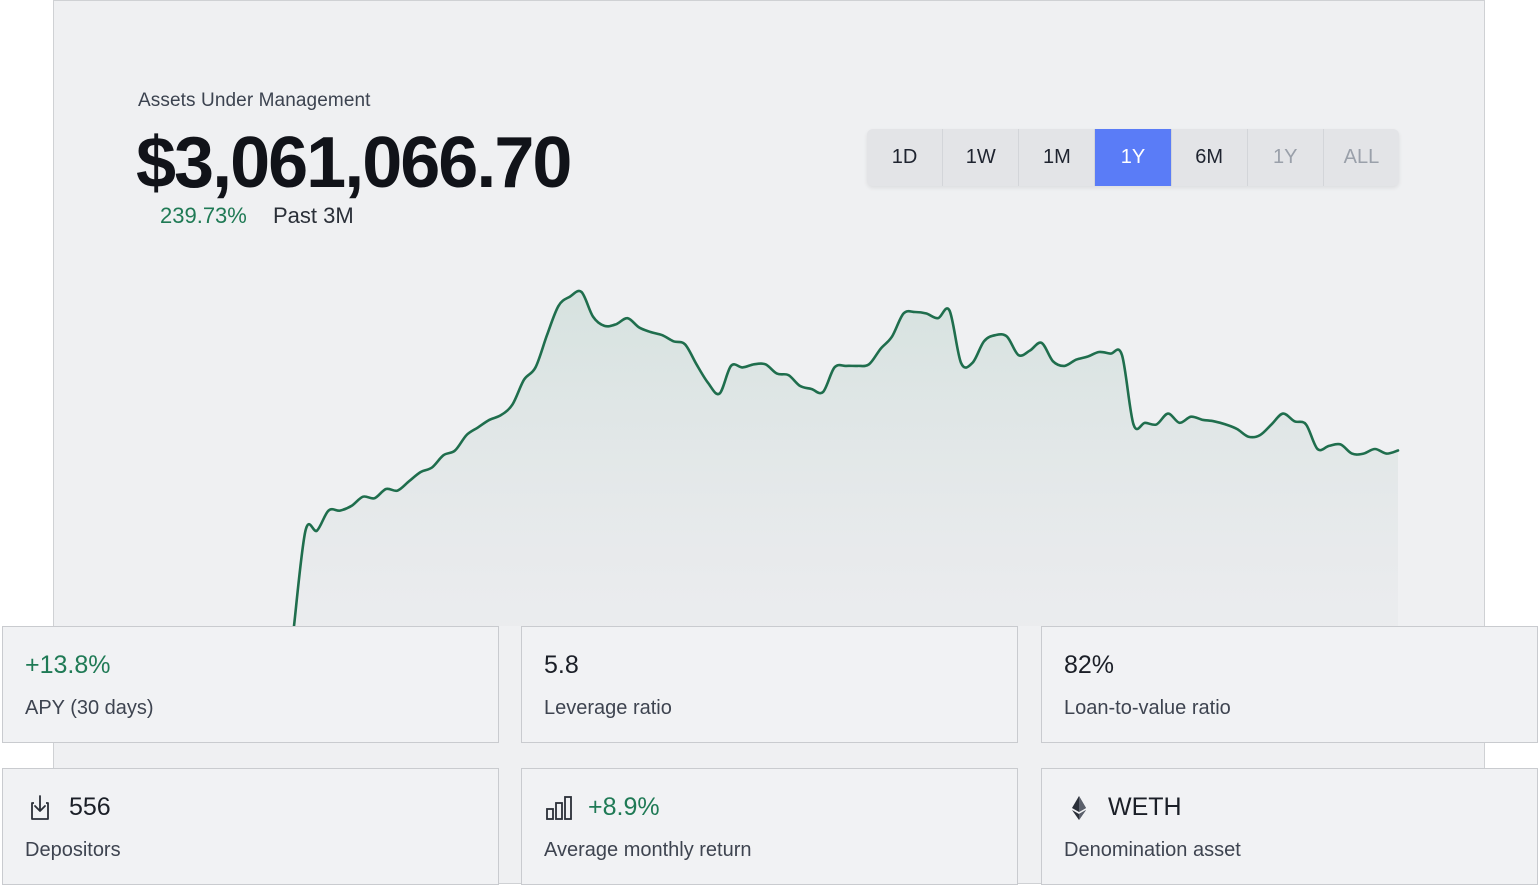  Describe the element at coordinates (769, 826) in the screenshot. I see `stat-card-monthly-return: +8.9% Average monthly return` at that location.